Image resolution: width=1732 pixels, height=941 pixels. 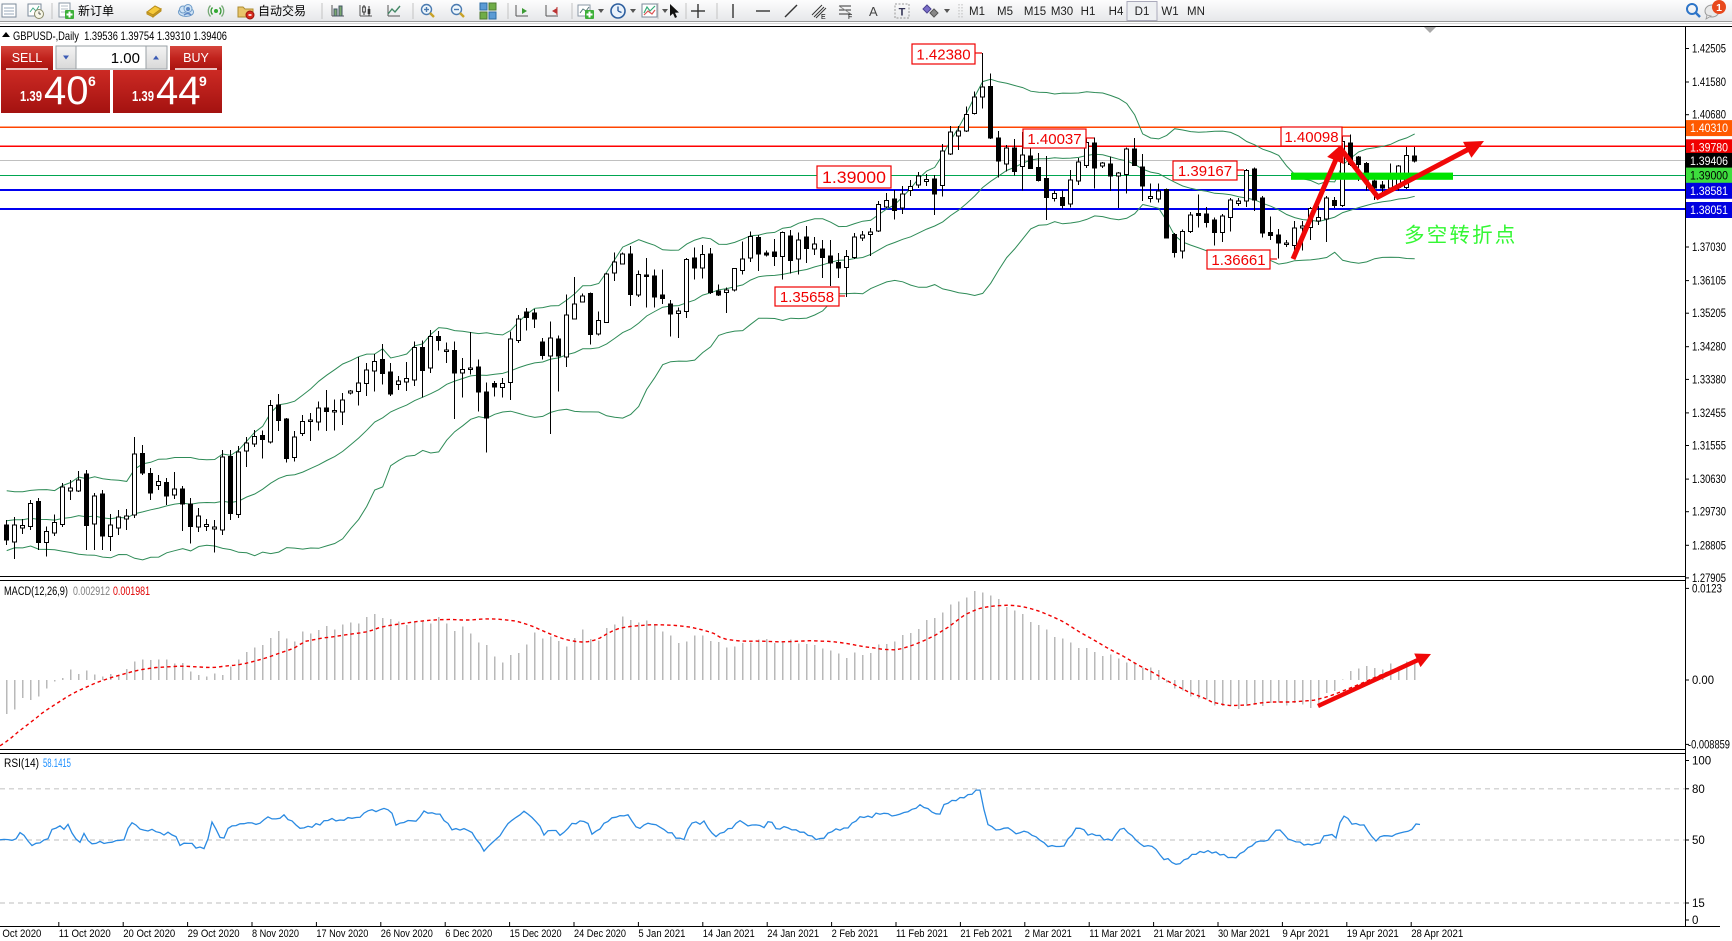 What do you see at coordinates (1205, 171) in the screenshot?
I see `svg-text: 1.39167` at bounding box center [1205, 171].